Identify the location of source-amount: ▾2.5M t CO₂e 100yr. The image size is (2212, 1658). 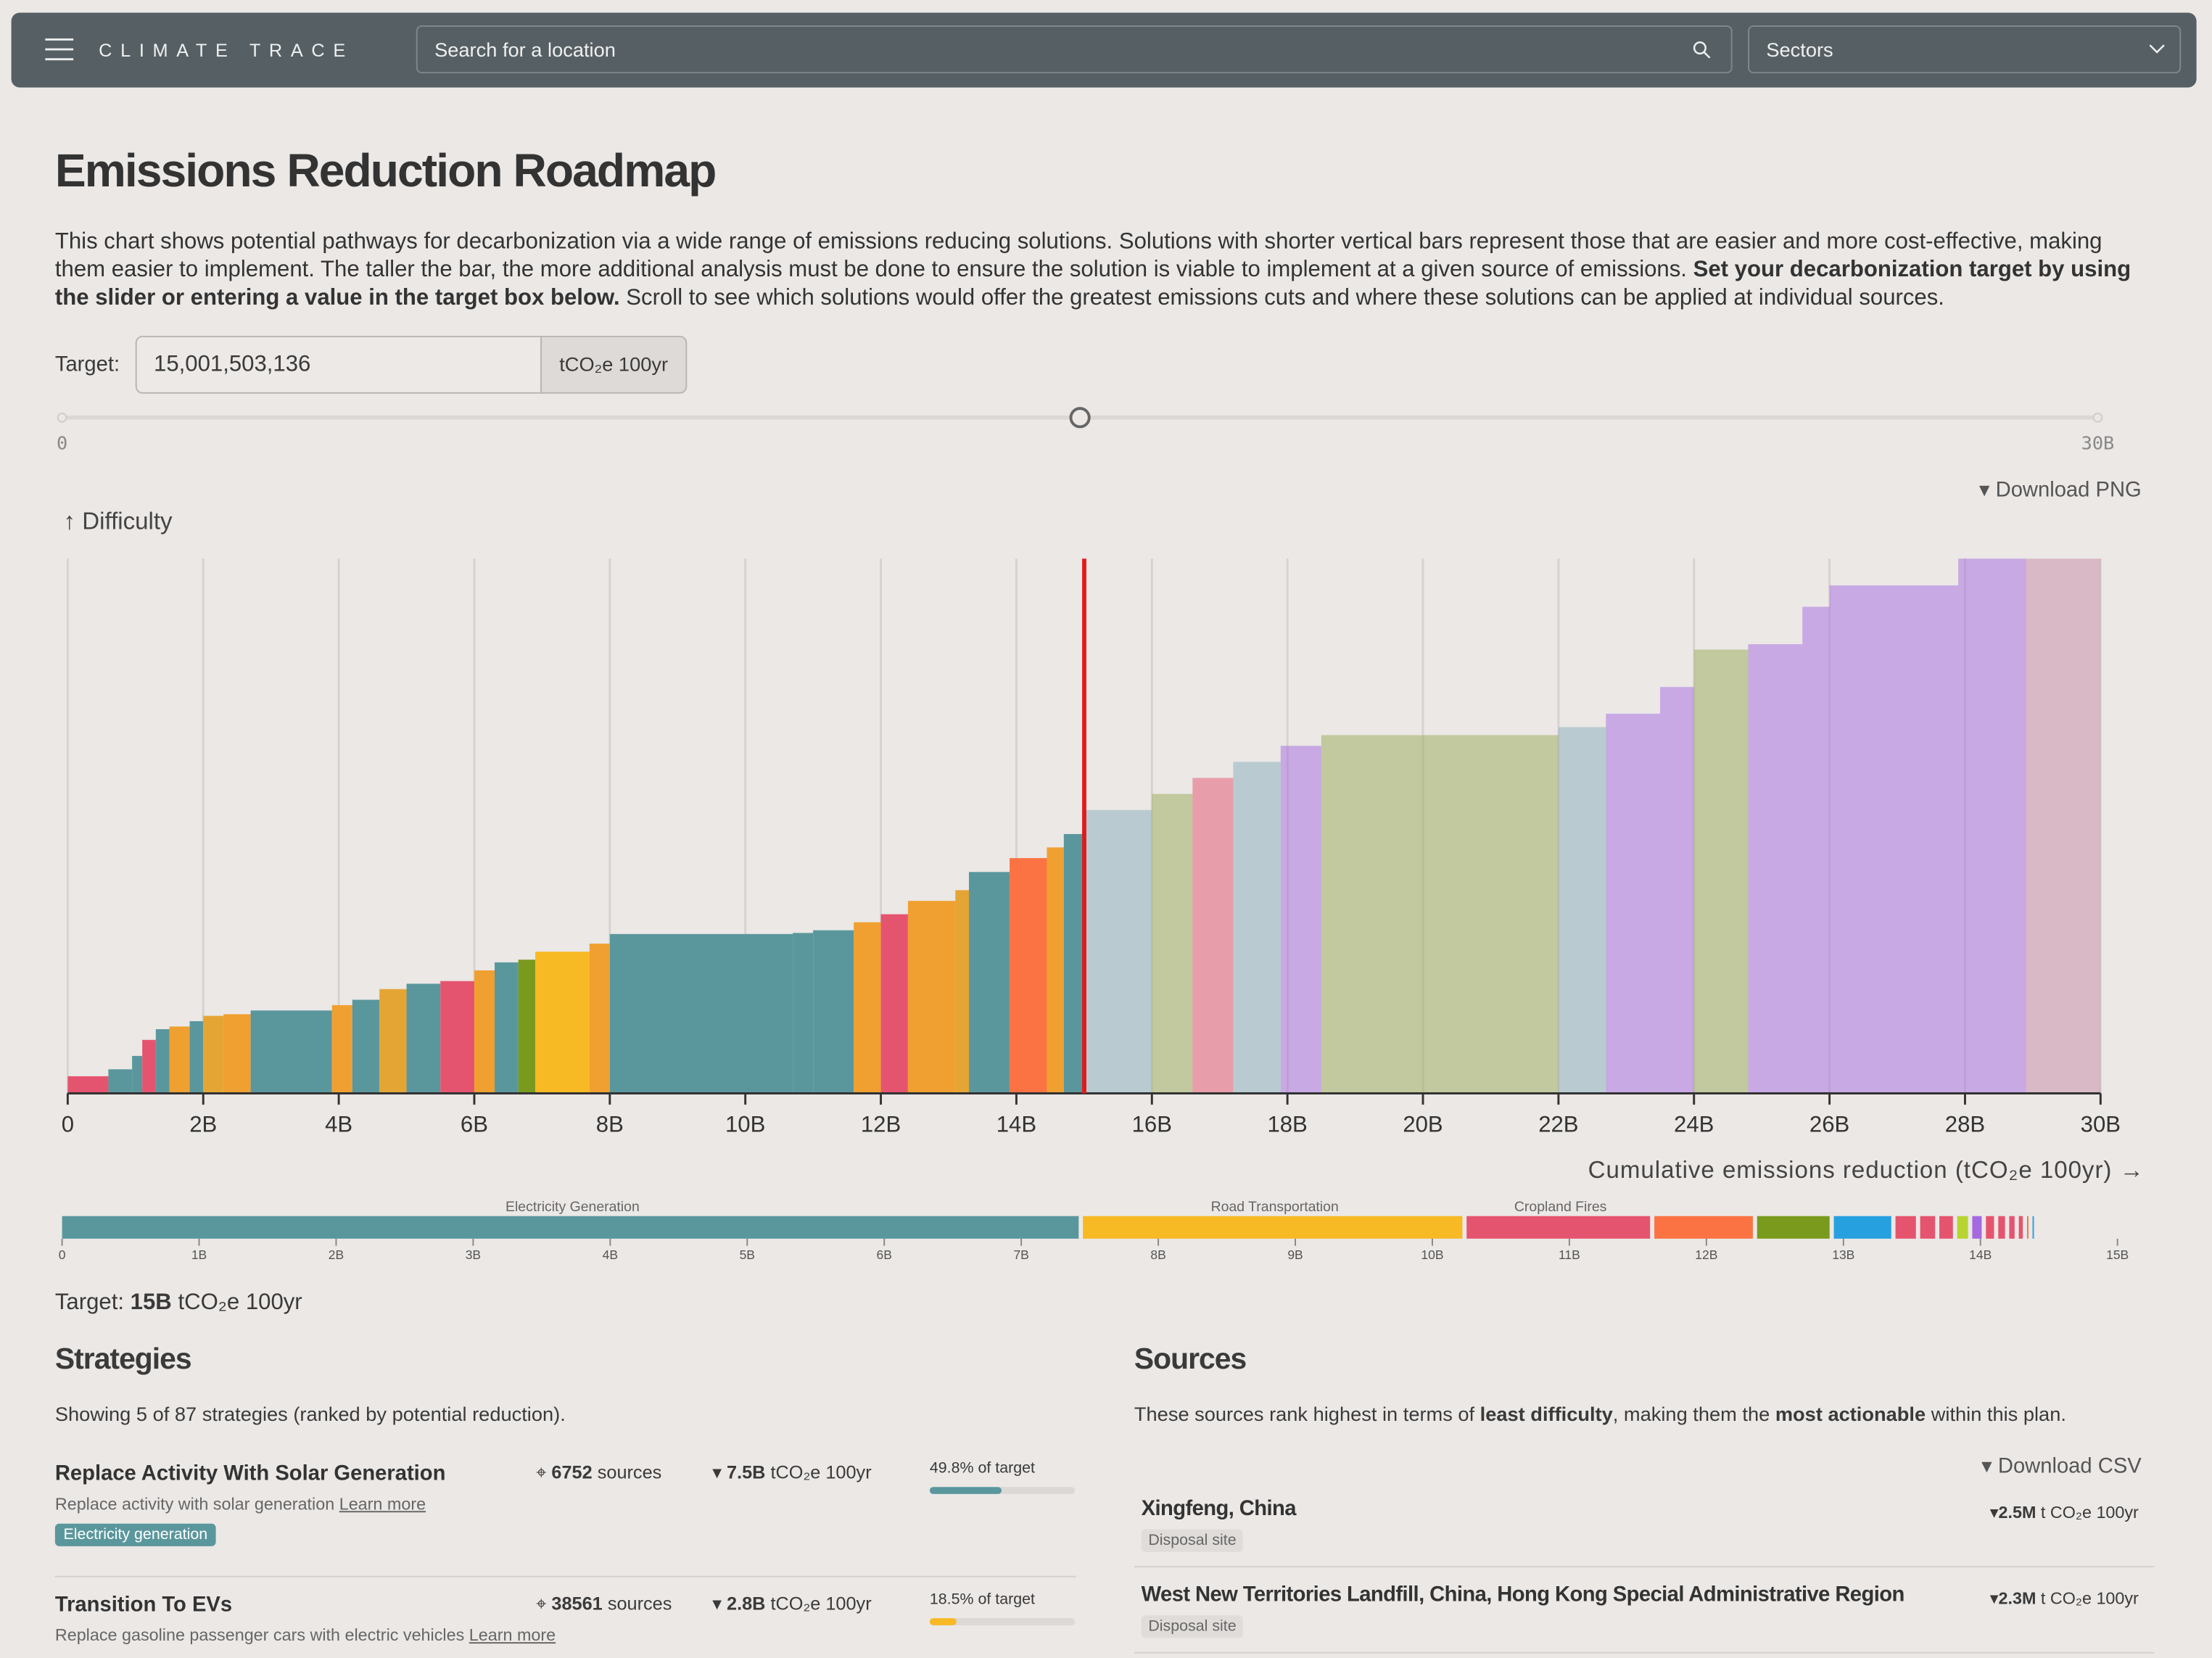
(2064, 1512).